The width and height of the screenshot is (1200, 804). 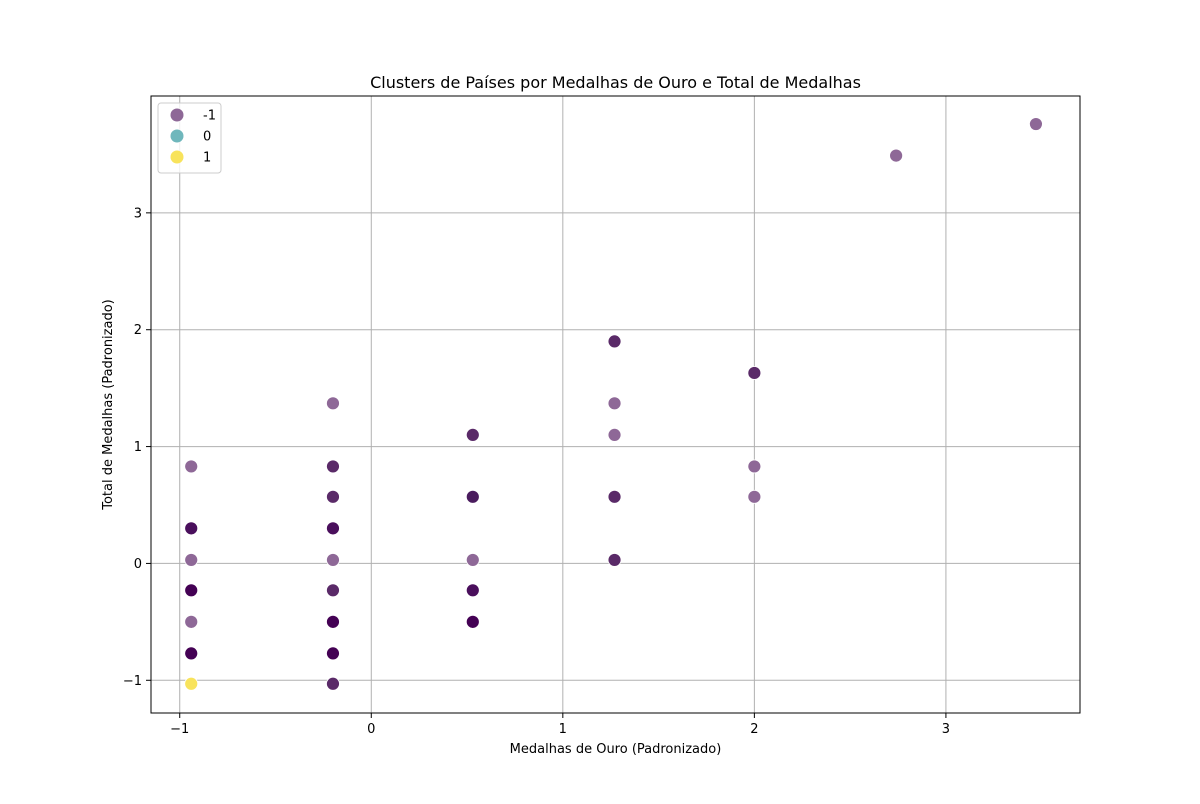 I want to click on x-tick-label: 1, so click(x=563, y=729).